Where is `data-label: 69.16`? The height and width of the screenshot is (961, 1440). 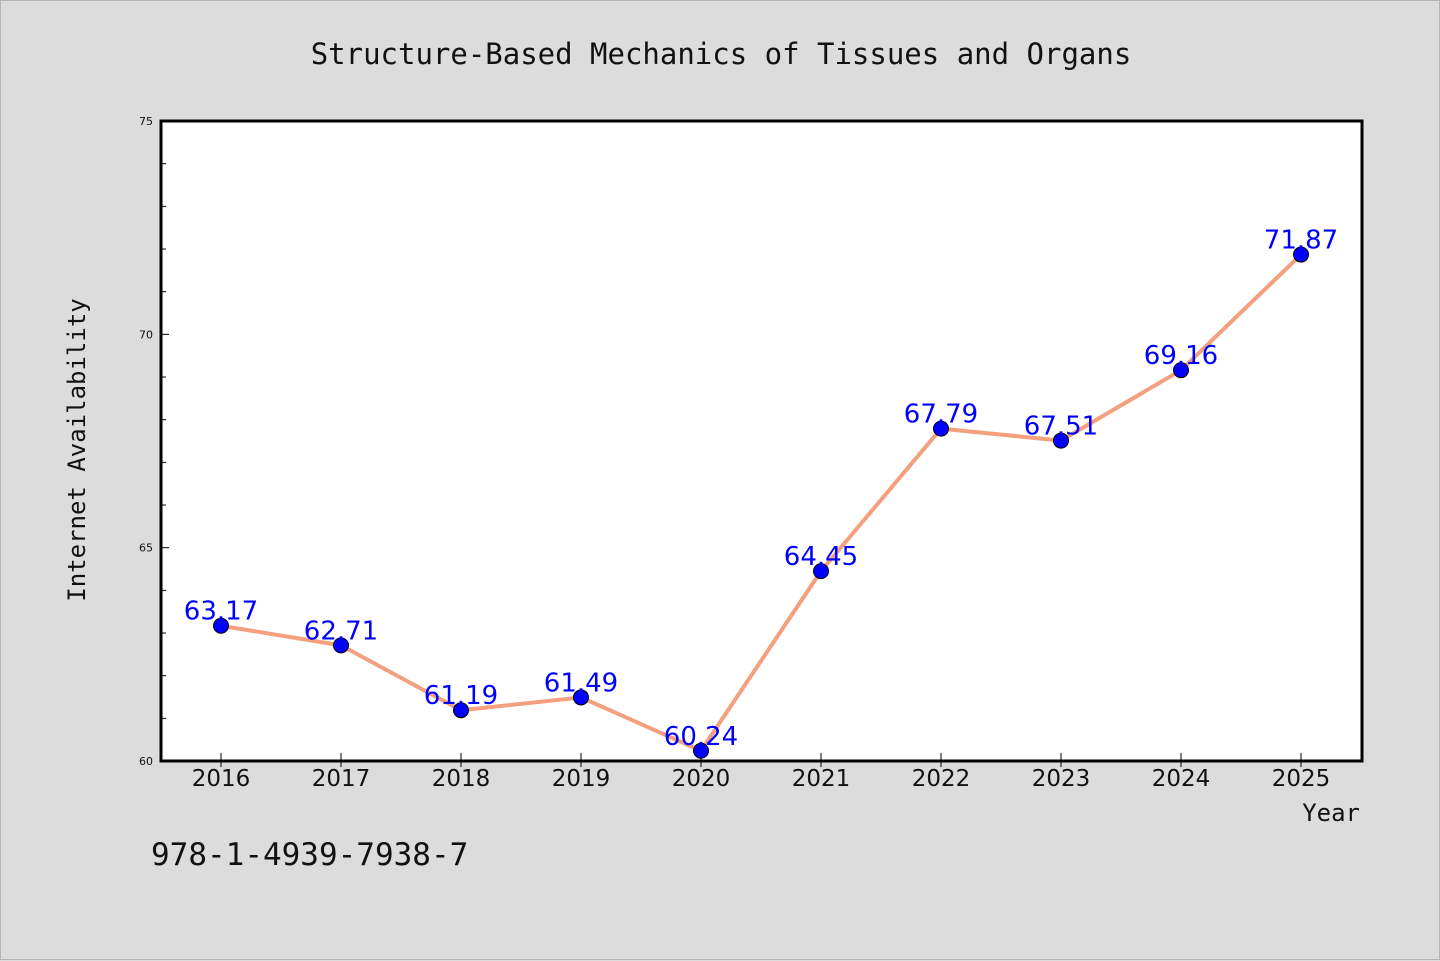
data-label: 69.16 is located at coordinates (1181, 356).